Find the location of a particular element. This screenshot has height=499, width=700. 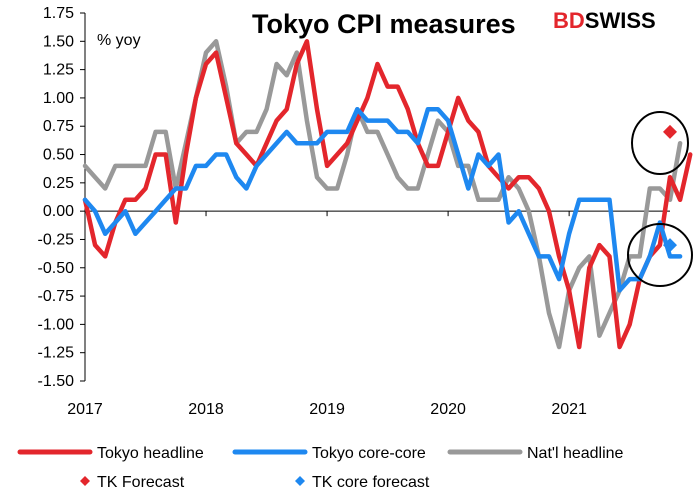

y-tick-label: 1.25 is located at coordinates (58, 70).